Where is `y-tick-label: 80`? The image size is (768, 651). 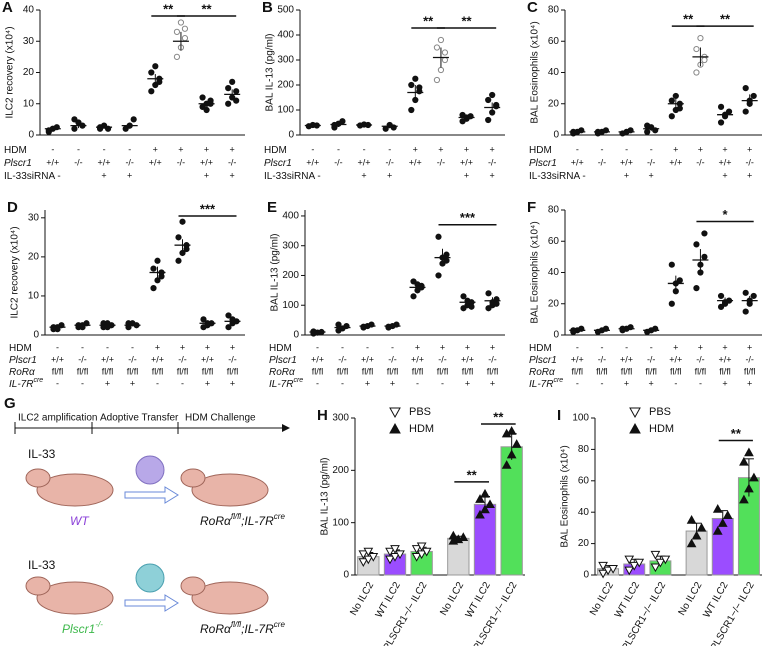
y-tick-label: 80 is located at coordinates (554, 210).